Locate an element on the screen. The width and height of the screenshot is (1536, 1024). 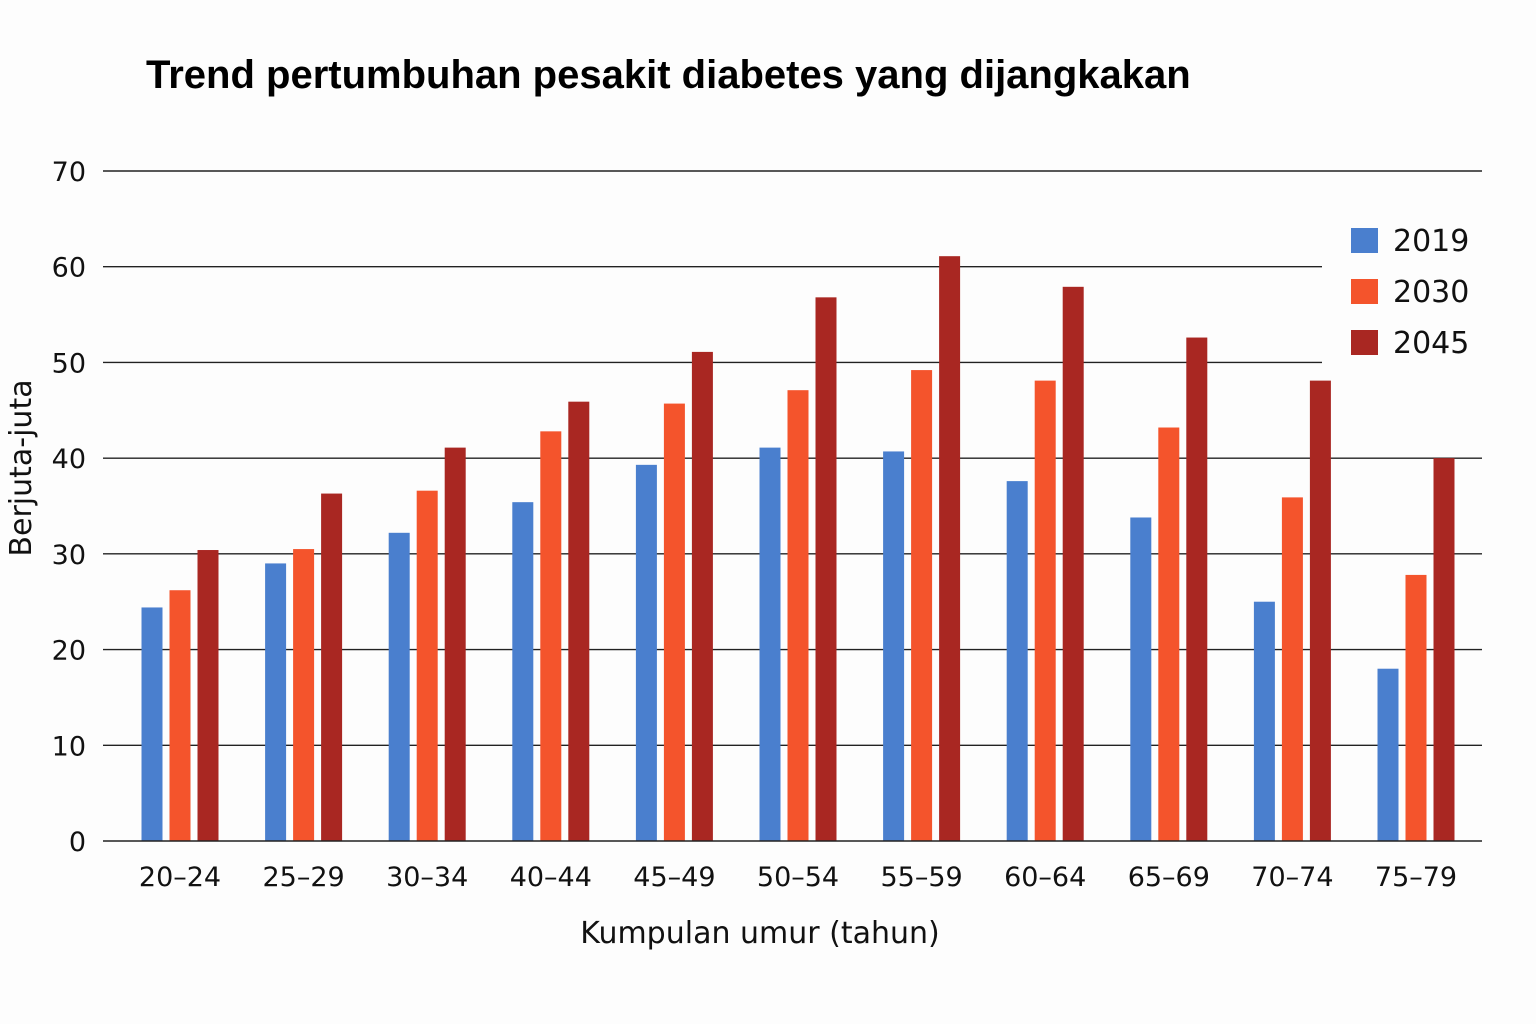
y-axis-ticks: 0 10 20 30 40 50 60 70 is located at coordinates (69, 507).